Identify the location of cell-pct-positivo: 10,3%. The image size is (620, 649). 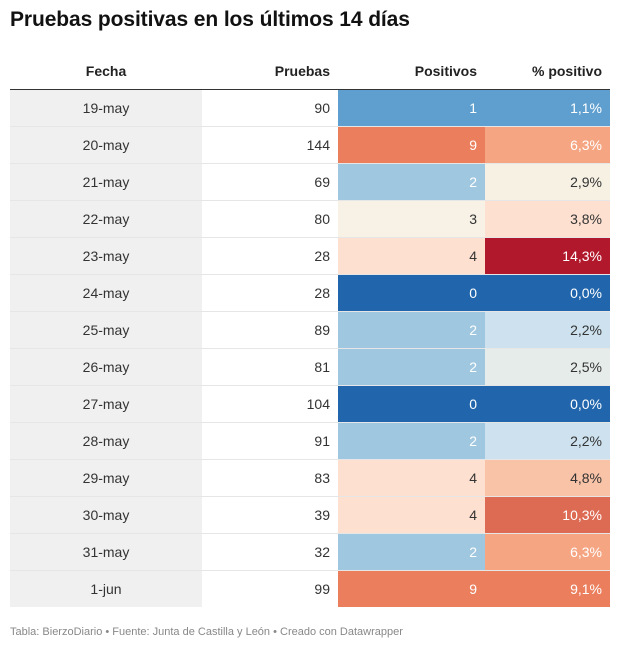
(547, 515).